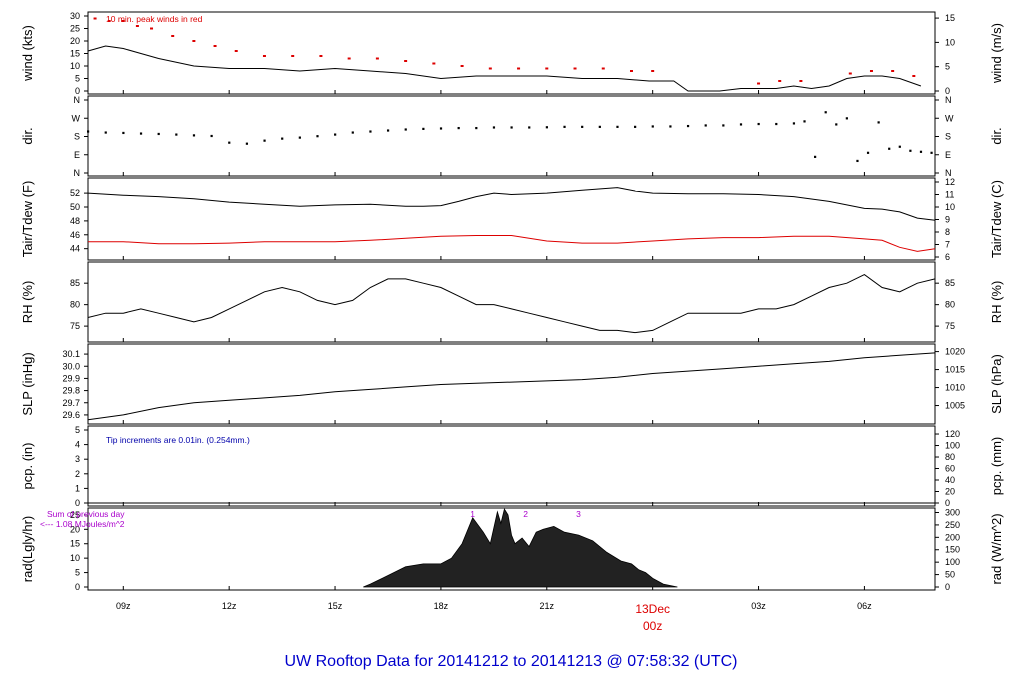 The image size is (1024, 700). What do you see at coordinates (75, 529) in the screenshot?
I see `left-tick-label: 20` at bounding box center [75, 529].